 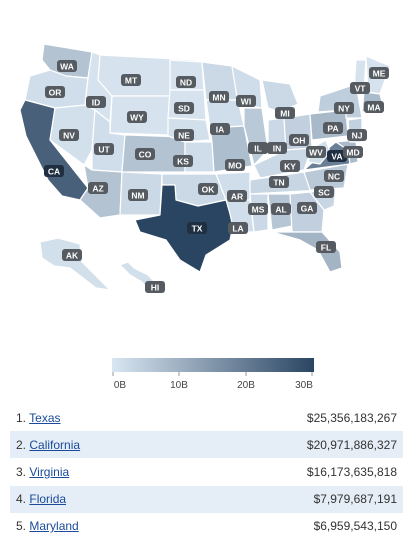 What do you see at coordinates (184, 228) in the screenshot?
I see `state-tx` at bounding box center [184, 228].